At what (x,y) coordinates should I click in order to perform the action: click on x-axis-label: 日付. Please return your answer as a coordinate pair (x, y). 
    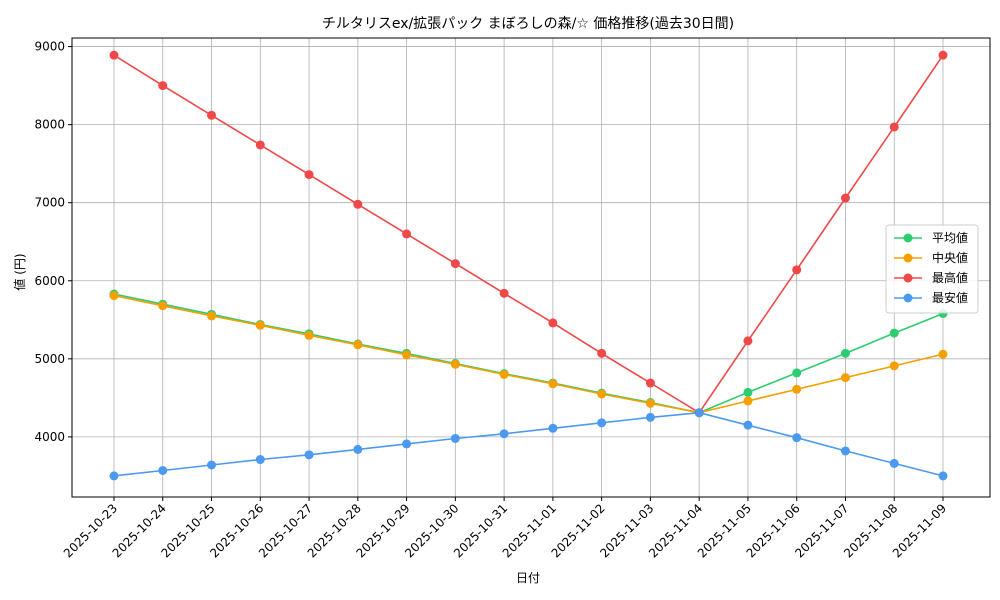
    Looking at the image, I should click on (528, 578).